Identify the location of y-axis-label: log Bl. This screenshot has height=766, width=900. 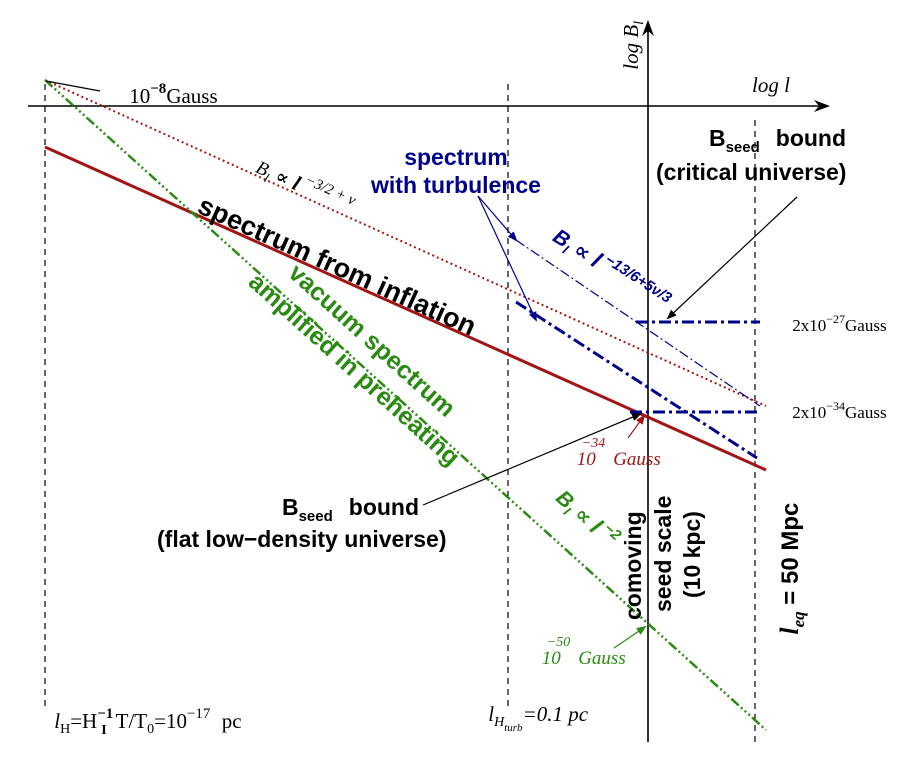
(633, 50).